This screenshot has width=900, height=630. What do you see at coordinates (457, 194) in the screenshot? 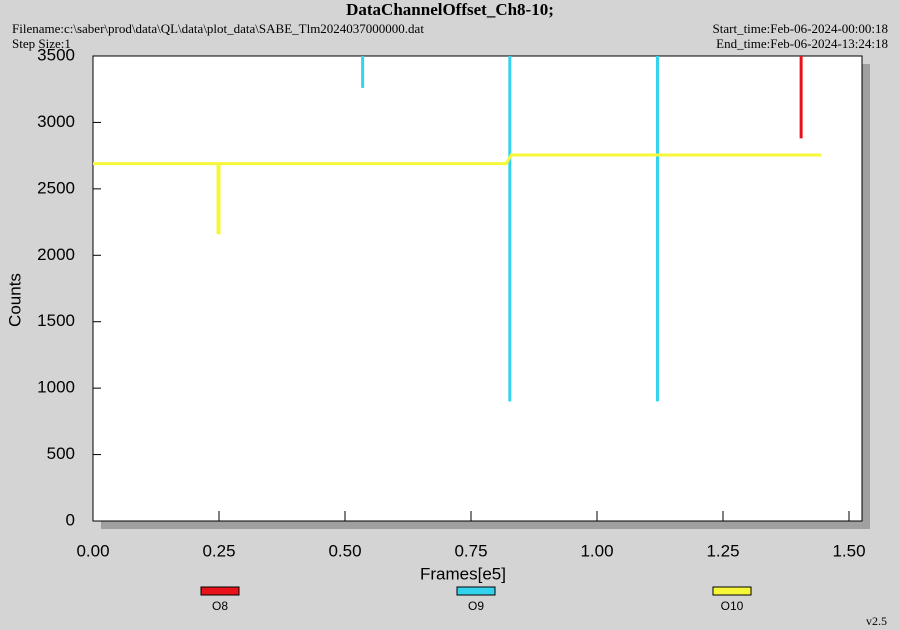
I see `series-line` at bounding box center [457, 194].